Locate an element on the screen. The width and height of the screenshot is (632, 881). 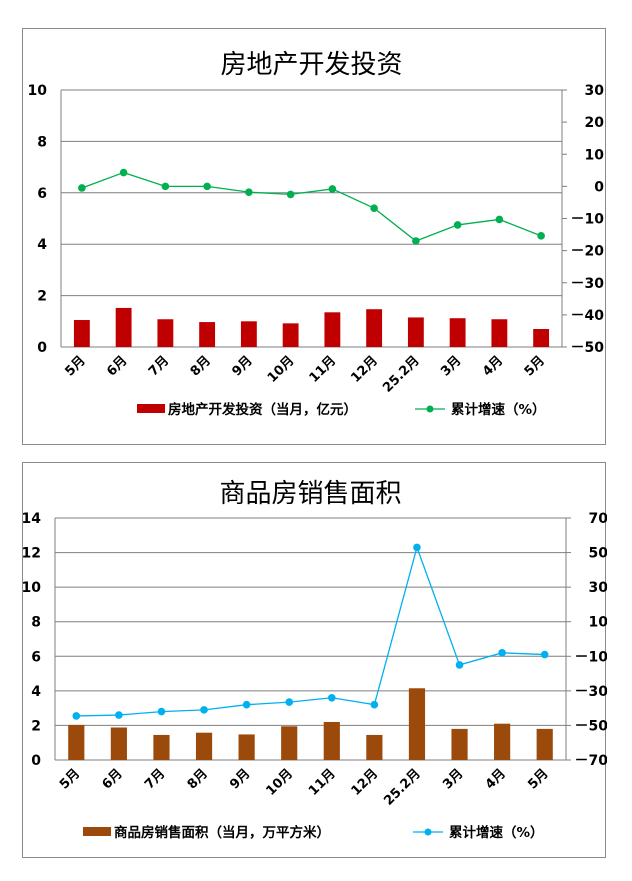
y-right-tick-label: －70 is located at coordinates (591, 761).